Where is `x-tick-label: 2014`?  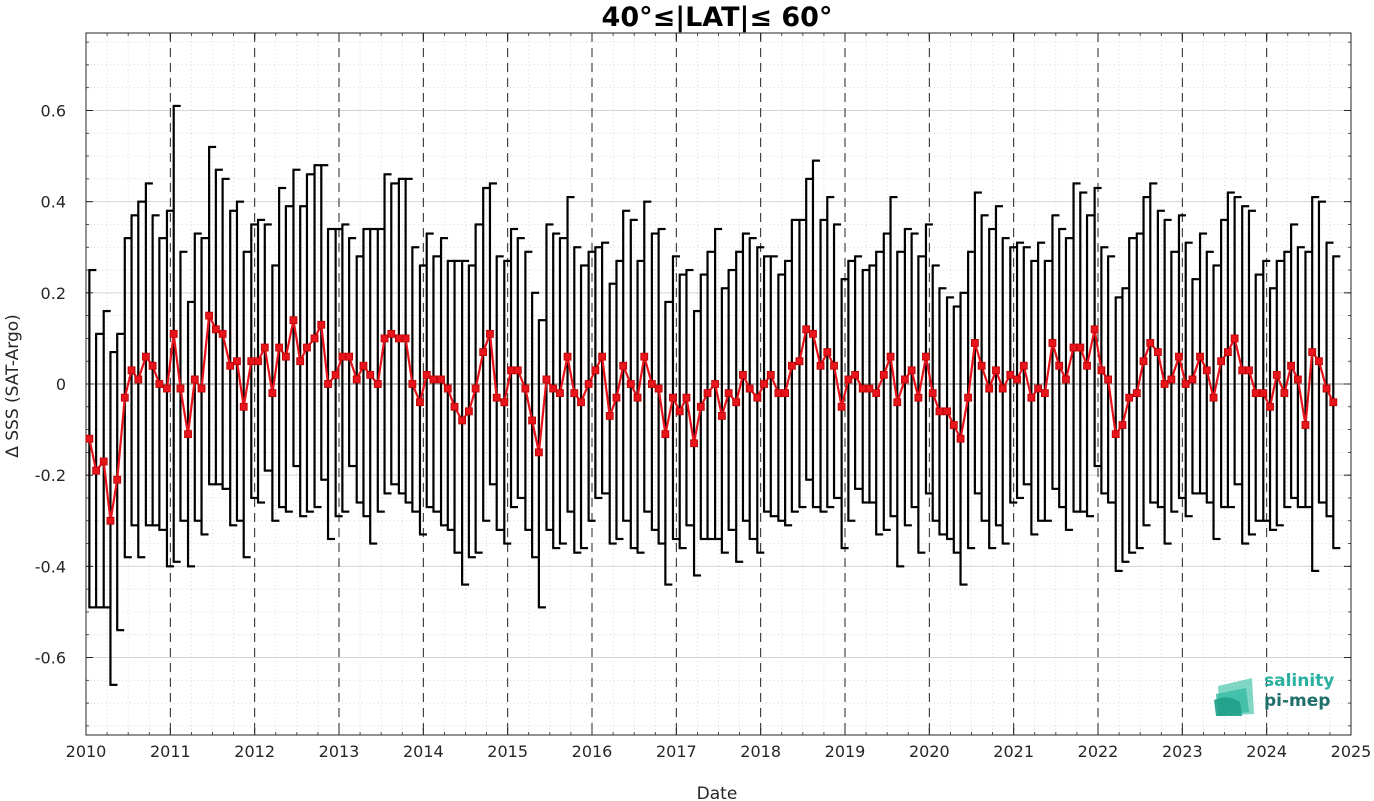 x-tick-label: 2014 is located at coordinates (423, 751).